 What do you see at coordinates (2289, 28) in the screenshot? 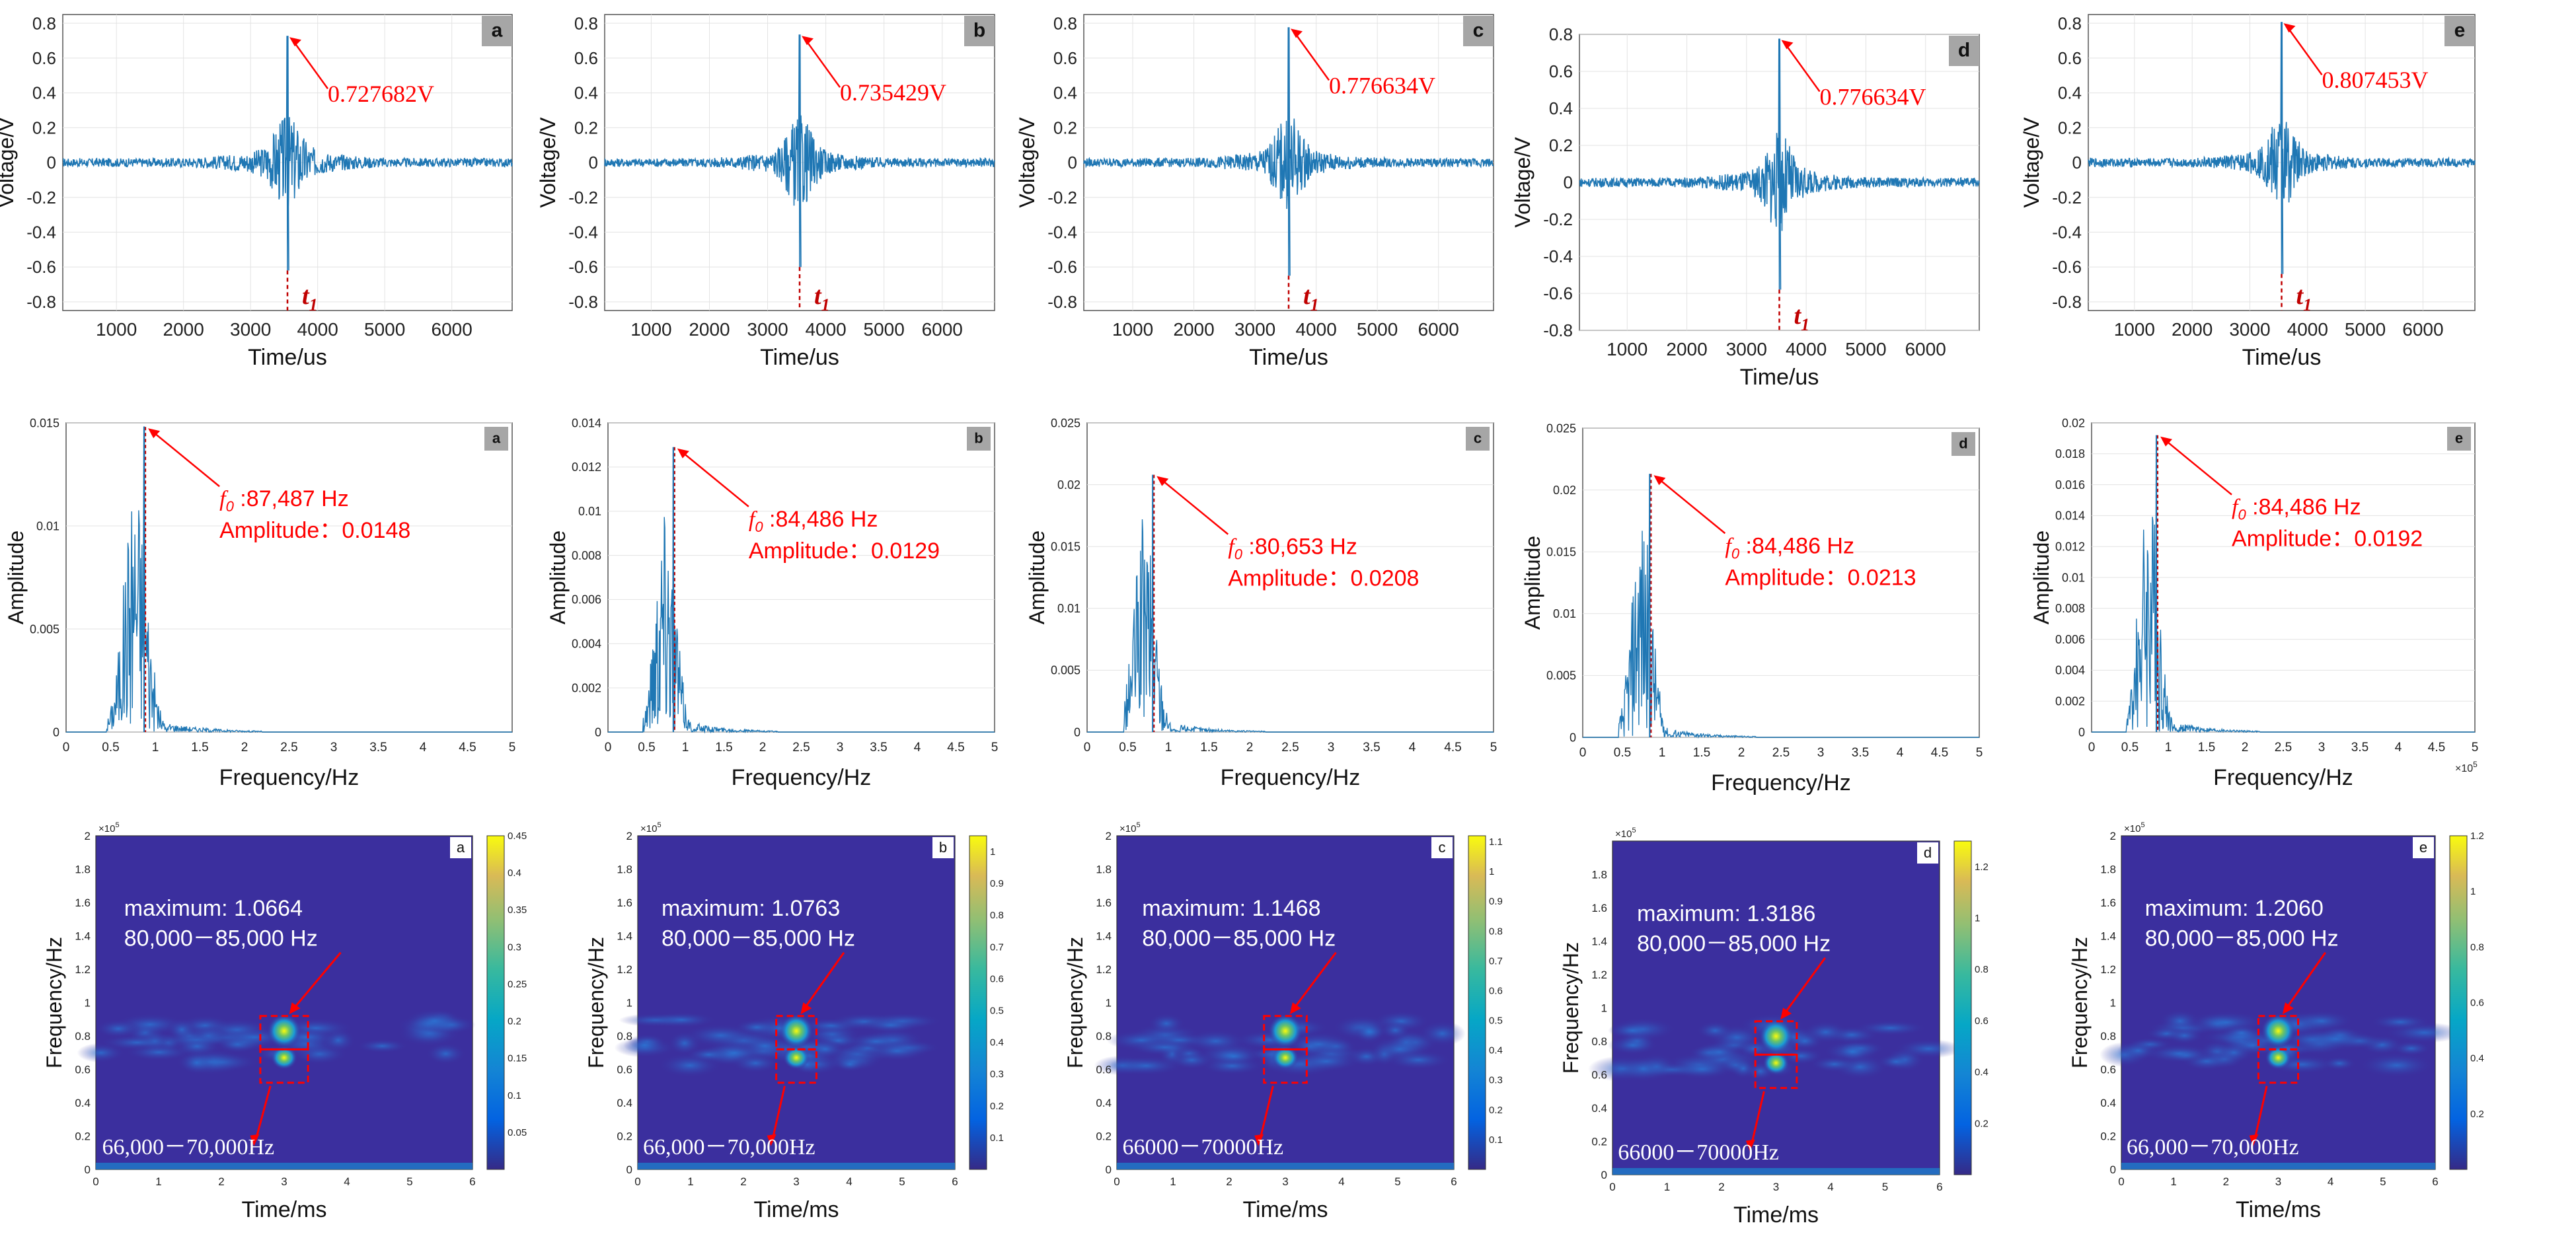
I see `wave-e-peak-arrowhead` at bounding box center [2289, 28].